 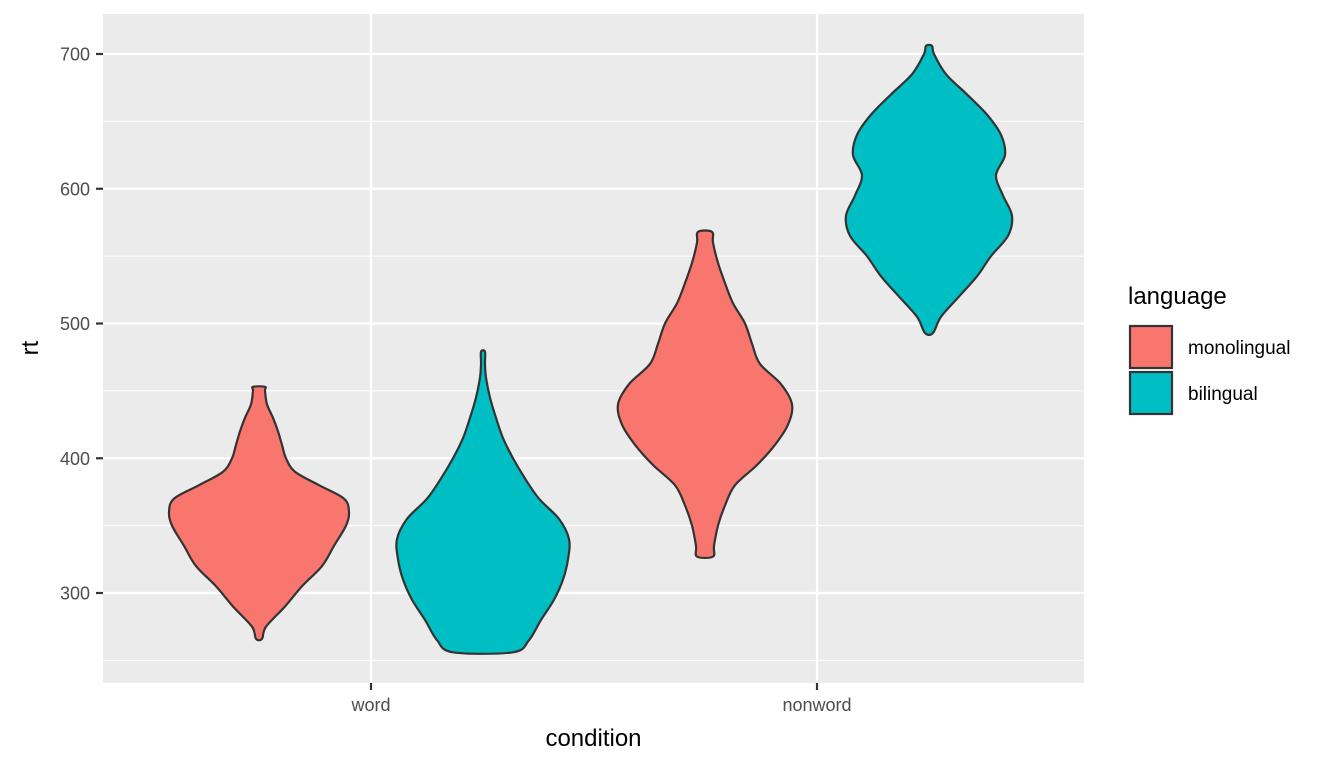 I want to click on violin-monolingual-nonword, so click(x=705, y=394).